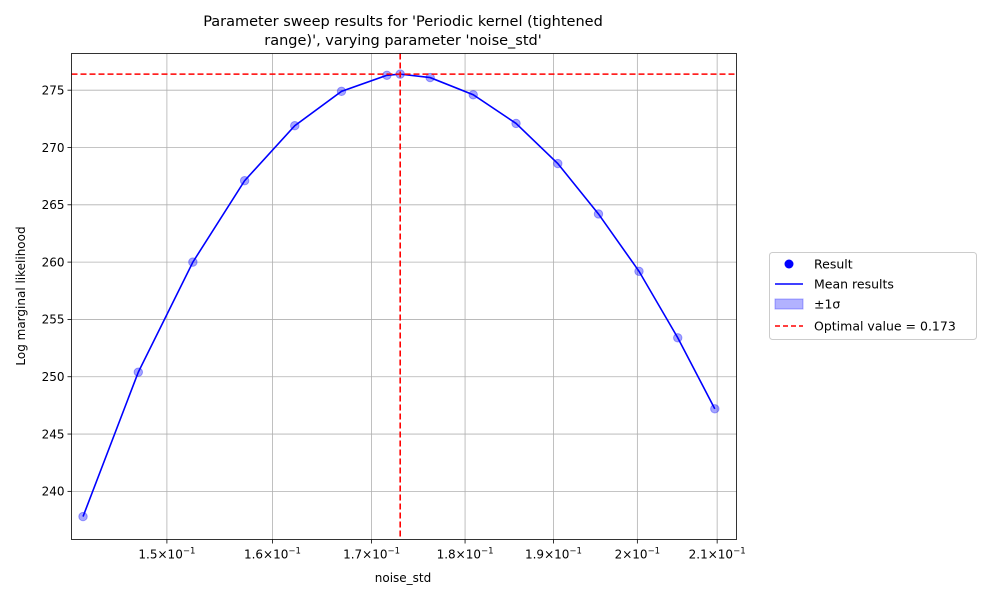  Describe the element at coordinates (833, 264) in the screenshot. I see `legend-result-label: Result` at that location.